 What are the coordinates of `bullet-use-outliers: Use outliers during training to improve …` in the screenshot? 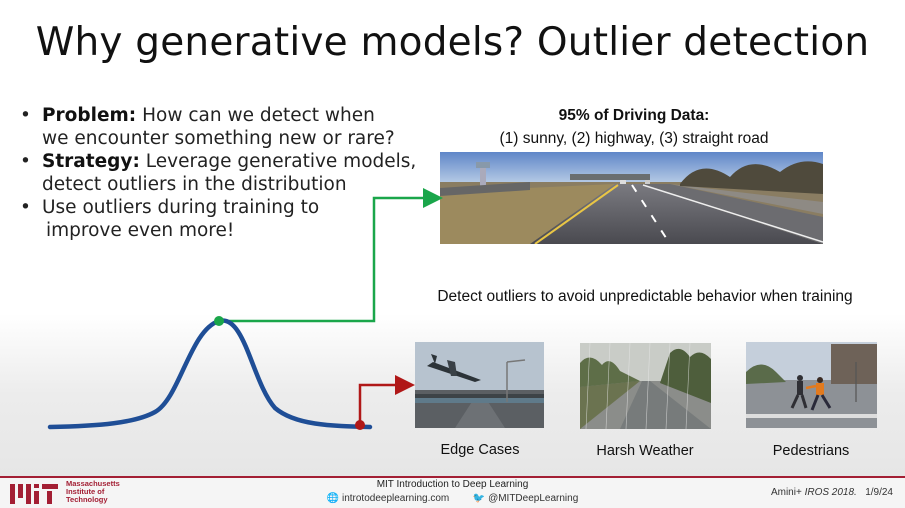 It's located at (220, 219).